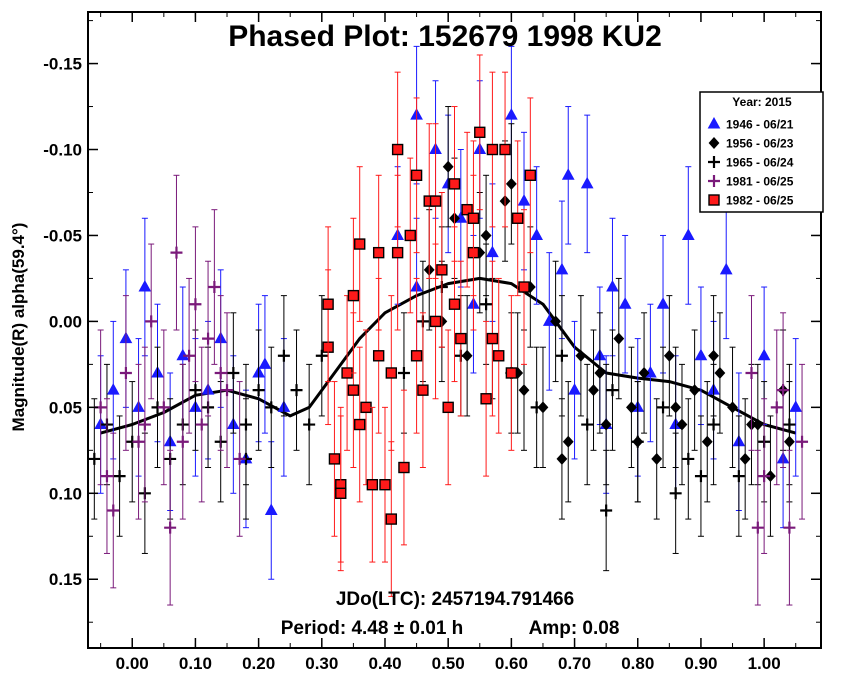  Describe the element at coordinates (574, 628) in the screenshot. I see `amp-annotation: Amp: 0.08` at that location.